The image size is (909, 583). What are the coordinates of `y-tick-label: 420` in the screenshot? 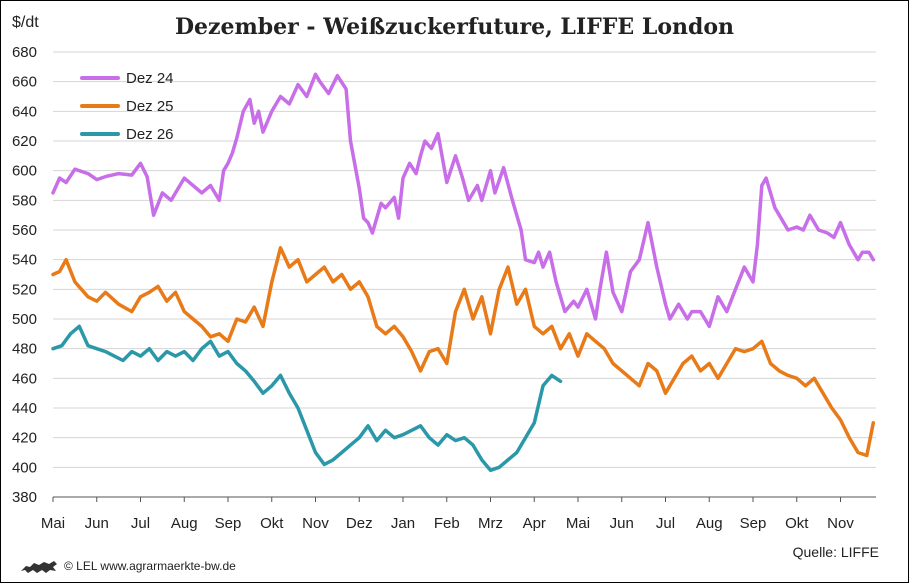 It's located at (24, 438).